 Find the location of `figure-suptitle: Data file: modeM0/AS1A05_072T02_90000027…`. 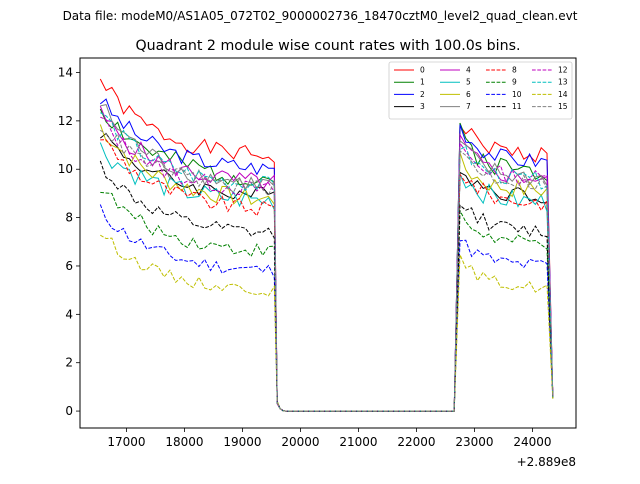

figure-suptitle: Data file: modeM0/AS1A05_072T02_90000027… is located at coordinates (320, 16).